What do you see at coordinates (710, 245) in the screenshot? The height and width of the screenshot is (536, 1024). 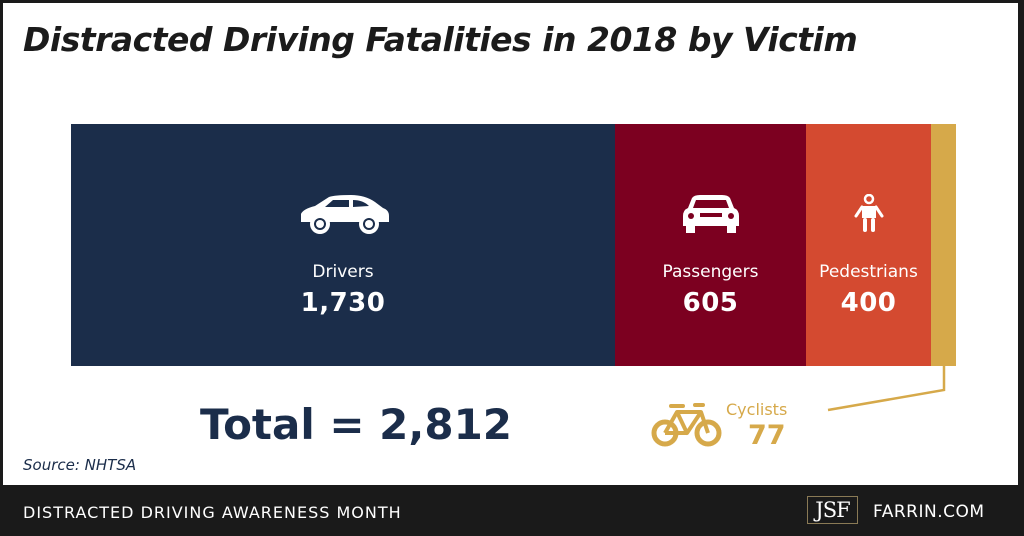 I see `bar-segment-passengers: Passengers 605` at bounding box center [710, 245].